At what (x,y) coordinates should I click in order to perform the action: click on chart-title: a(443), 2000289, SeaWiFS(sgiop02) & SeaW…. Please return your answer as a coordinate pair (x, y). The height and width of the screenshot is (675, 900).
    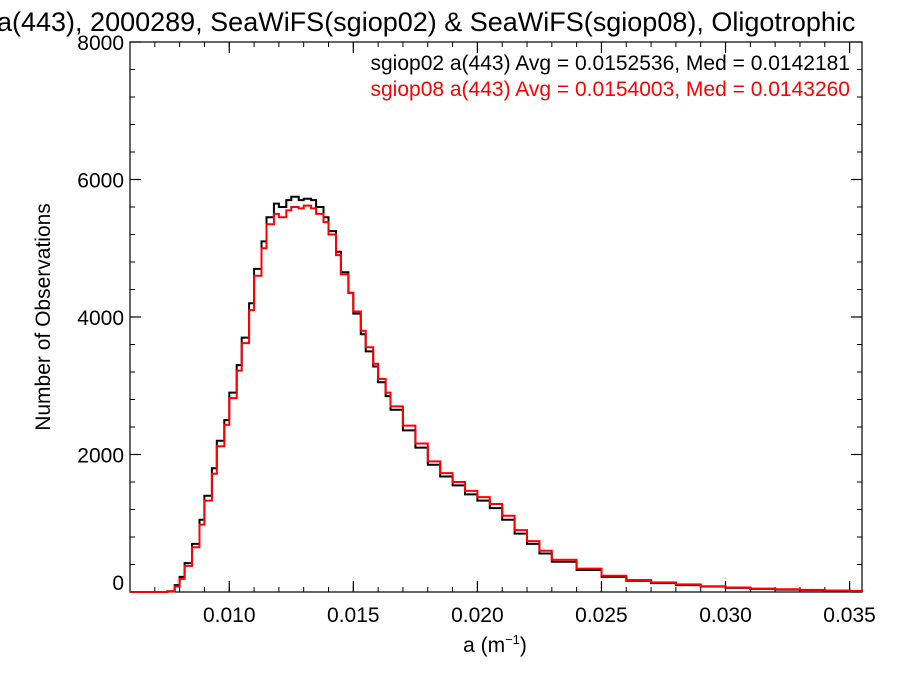
    Looking at the image, I should click on (427, 22).